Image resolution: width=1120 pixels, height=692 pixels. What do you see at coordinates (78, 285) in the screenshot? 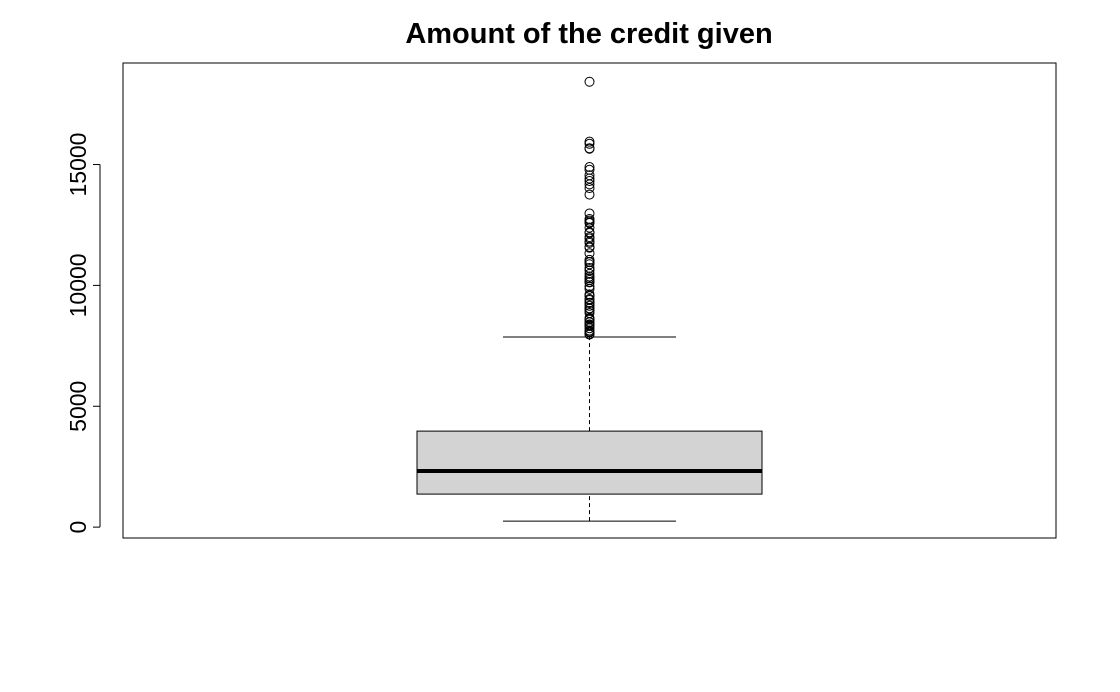
I see `y-tick-label: 10000` at bounding box center [78, 285].